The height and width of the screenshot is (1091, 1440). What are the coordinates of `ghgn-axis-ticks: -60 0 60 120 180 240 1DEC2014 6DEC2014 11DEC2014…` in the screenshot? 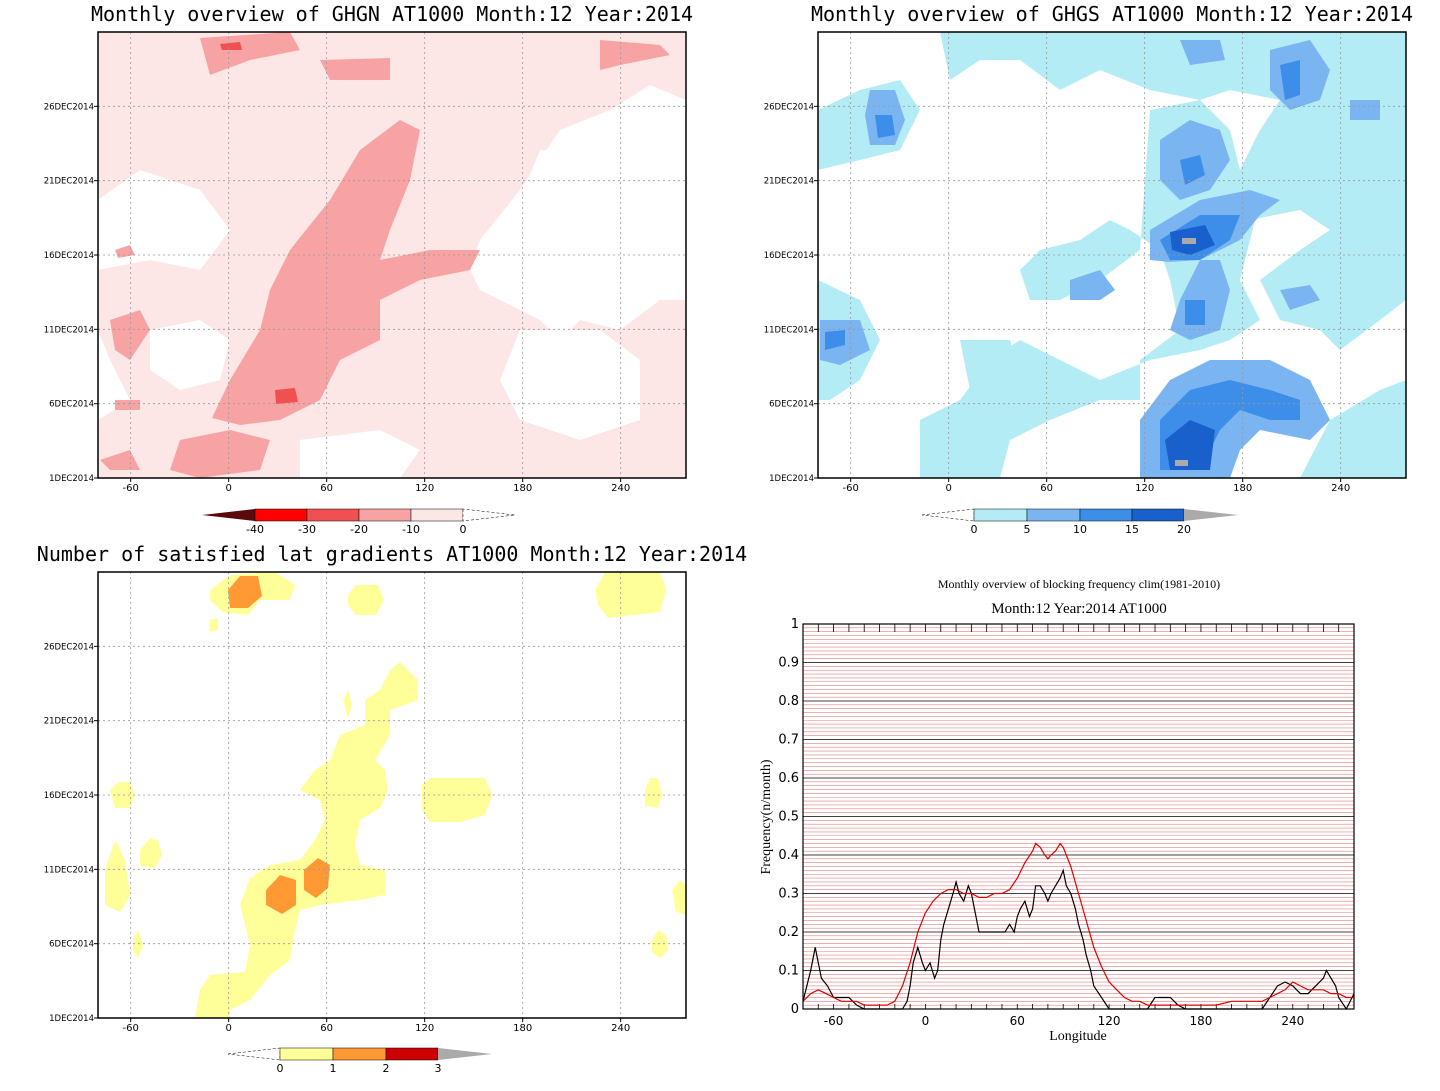 It's located at (337, 298).